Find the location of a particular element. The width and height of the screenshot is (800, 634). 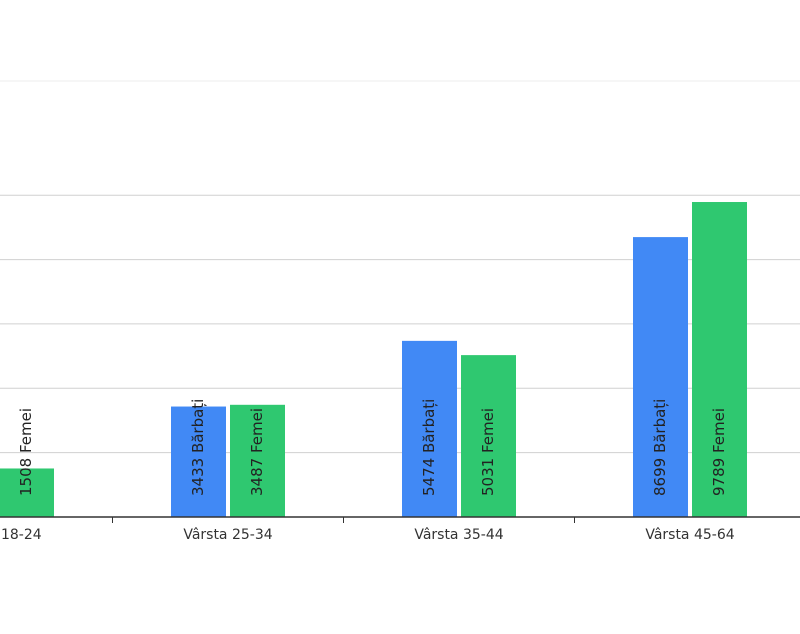

x-tick-label: Vârsta 25-34 is located at coordinates (227, 535).